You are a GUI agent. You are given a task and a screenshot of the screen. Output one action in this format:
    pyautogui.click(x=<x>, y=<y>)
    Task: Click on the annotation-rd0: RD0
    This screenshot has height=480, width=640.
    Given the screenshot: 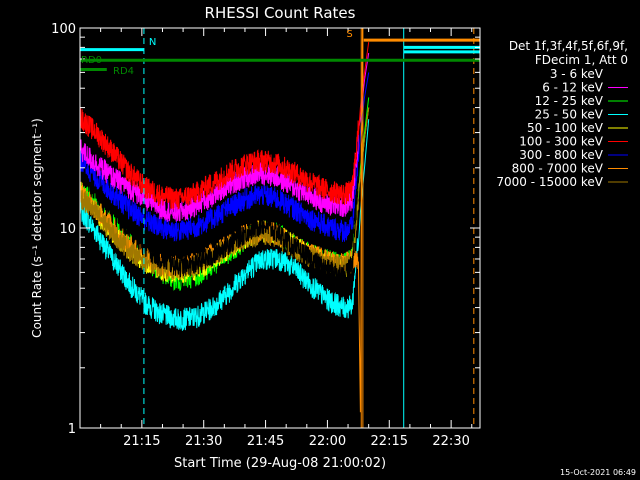 What is the action you would take?
    pyautogui.click(x=91, y=60)
    